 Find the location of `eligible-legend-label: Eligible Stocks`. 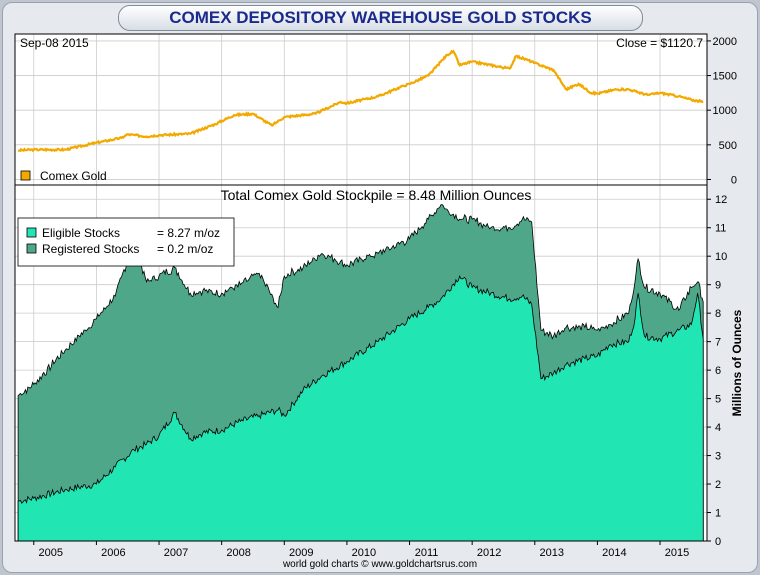

eligible-legend-label: Eligible Stocks is located at coordinates (81, 233).